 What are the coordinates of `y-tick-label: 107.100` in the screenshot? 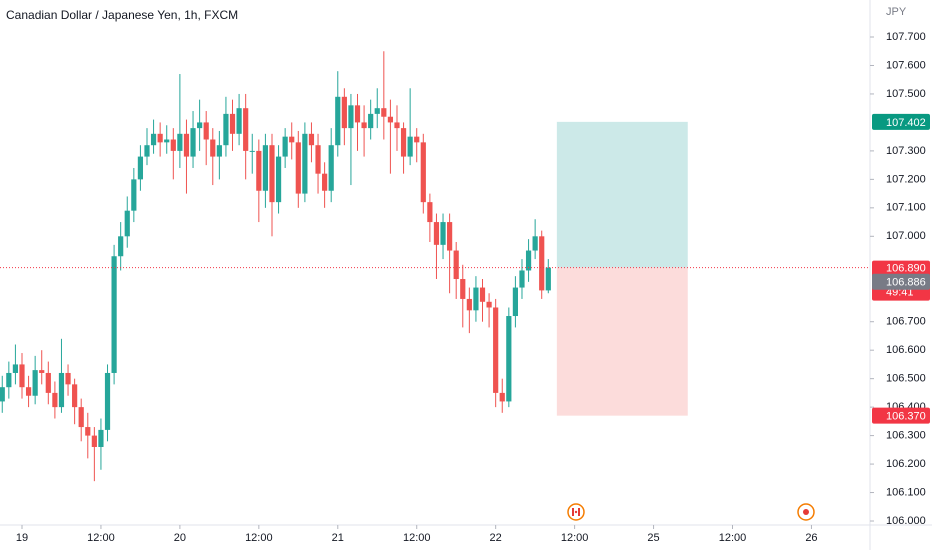 It's located at (906, 208).